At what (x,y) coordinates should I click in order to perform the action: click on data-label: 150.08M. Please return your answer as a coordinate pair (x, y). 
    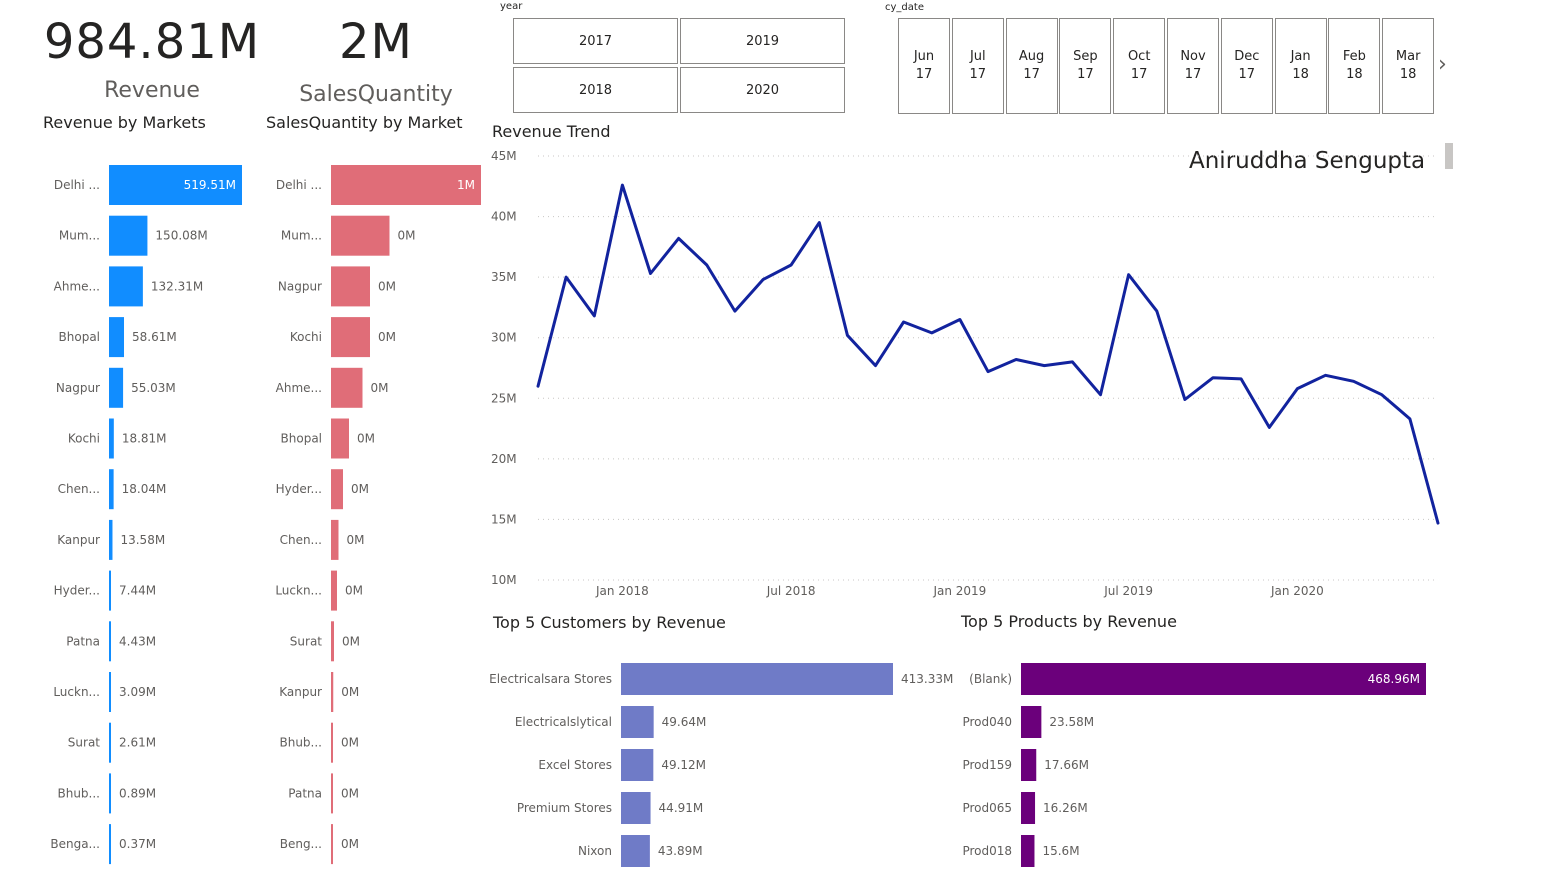
    Looking at the image, I should click on (181, 236).